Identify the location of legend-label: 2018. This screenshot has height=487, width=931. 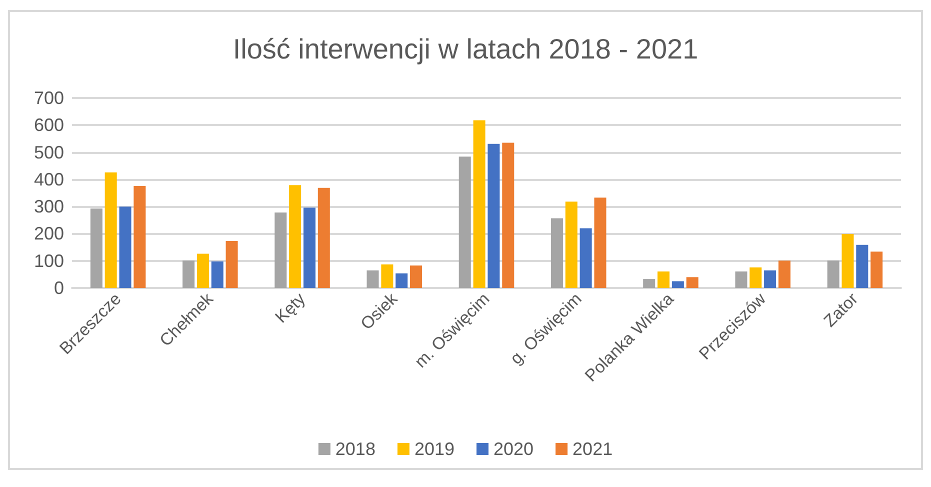
(355, 449).